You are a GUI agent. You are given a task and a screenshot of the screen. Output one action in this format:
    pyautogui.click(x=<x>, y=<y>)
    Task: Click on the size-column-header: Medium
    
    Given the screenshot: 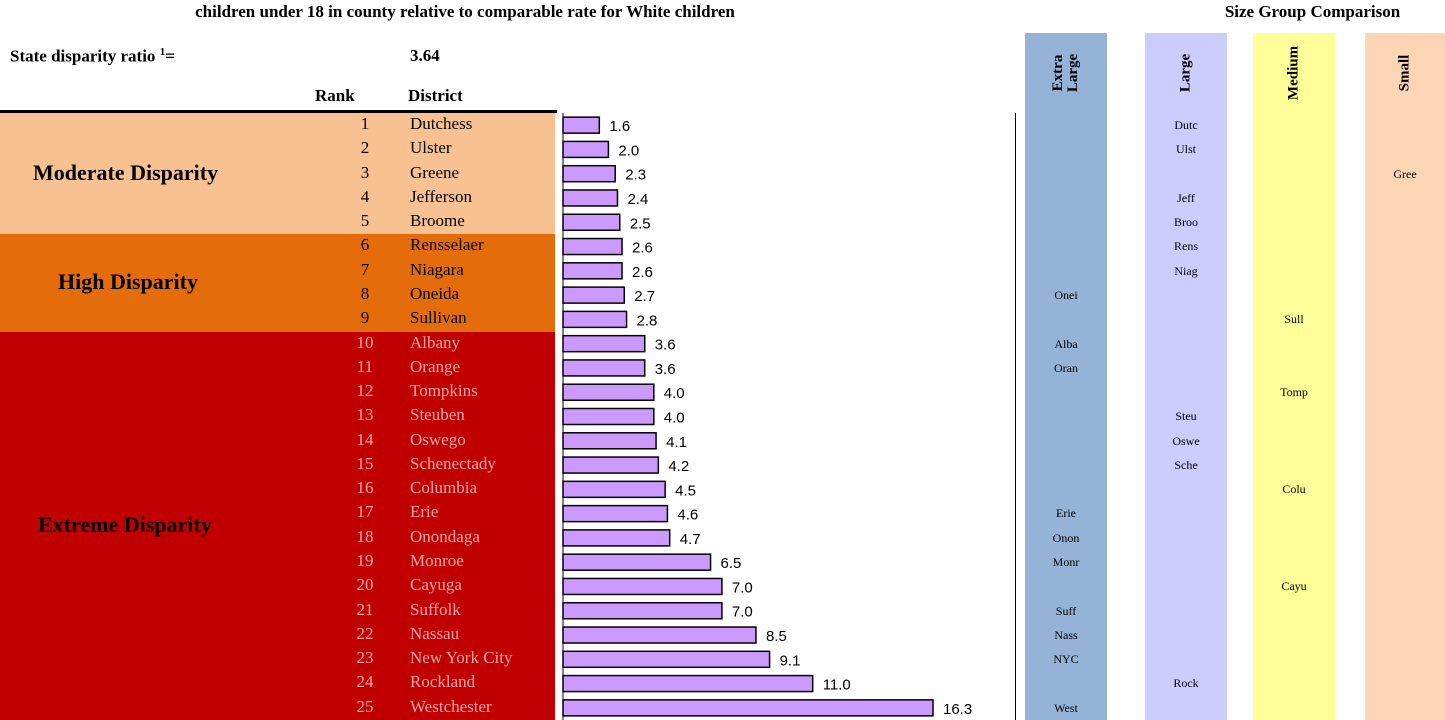 What is the action you would take?
    pyautogui.click(x=1294, y=73)
    